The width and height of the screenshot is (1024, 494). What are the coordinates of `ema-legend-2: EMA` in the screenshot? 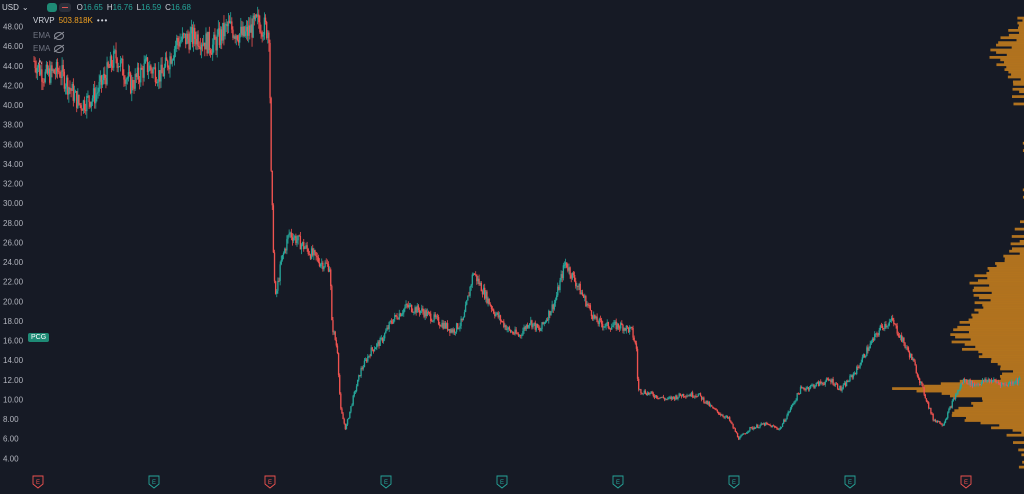 It's located at (49, 48).